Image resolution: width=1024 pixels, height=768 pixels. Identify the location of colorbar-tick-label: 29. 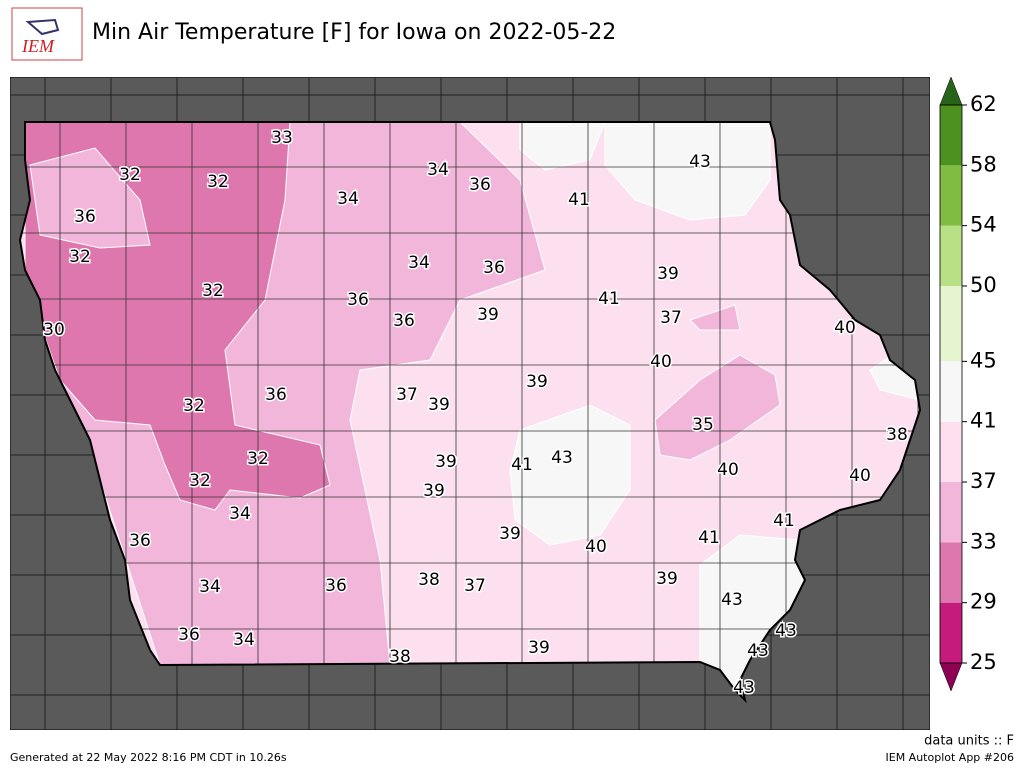
(983, 602).